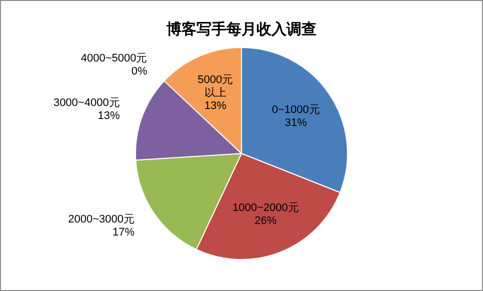  Describe the element at coordinates (86, 103) in the screenshot. I see `slice-label: 3000~4000元` at that location.